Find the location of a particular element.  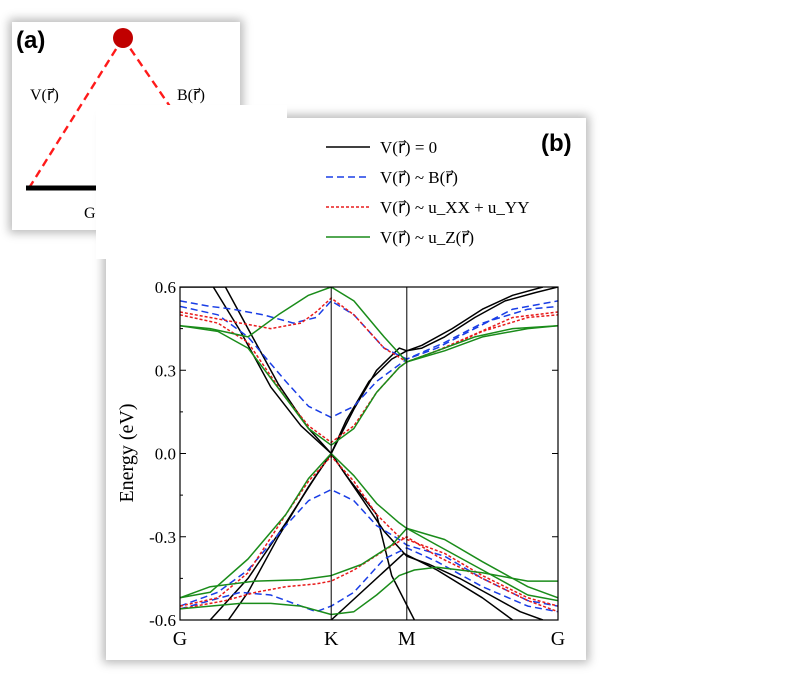

symmetry-lines is located at coordinates (369, 453).